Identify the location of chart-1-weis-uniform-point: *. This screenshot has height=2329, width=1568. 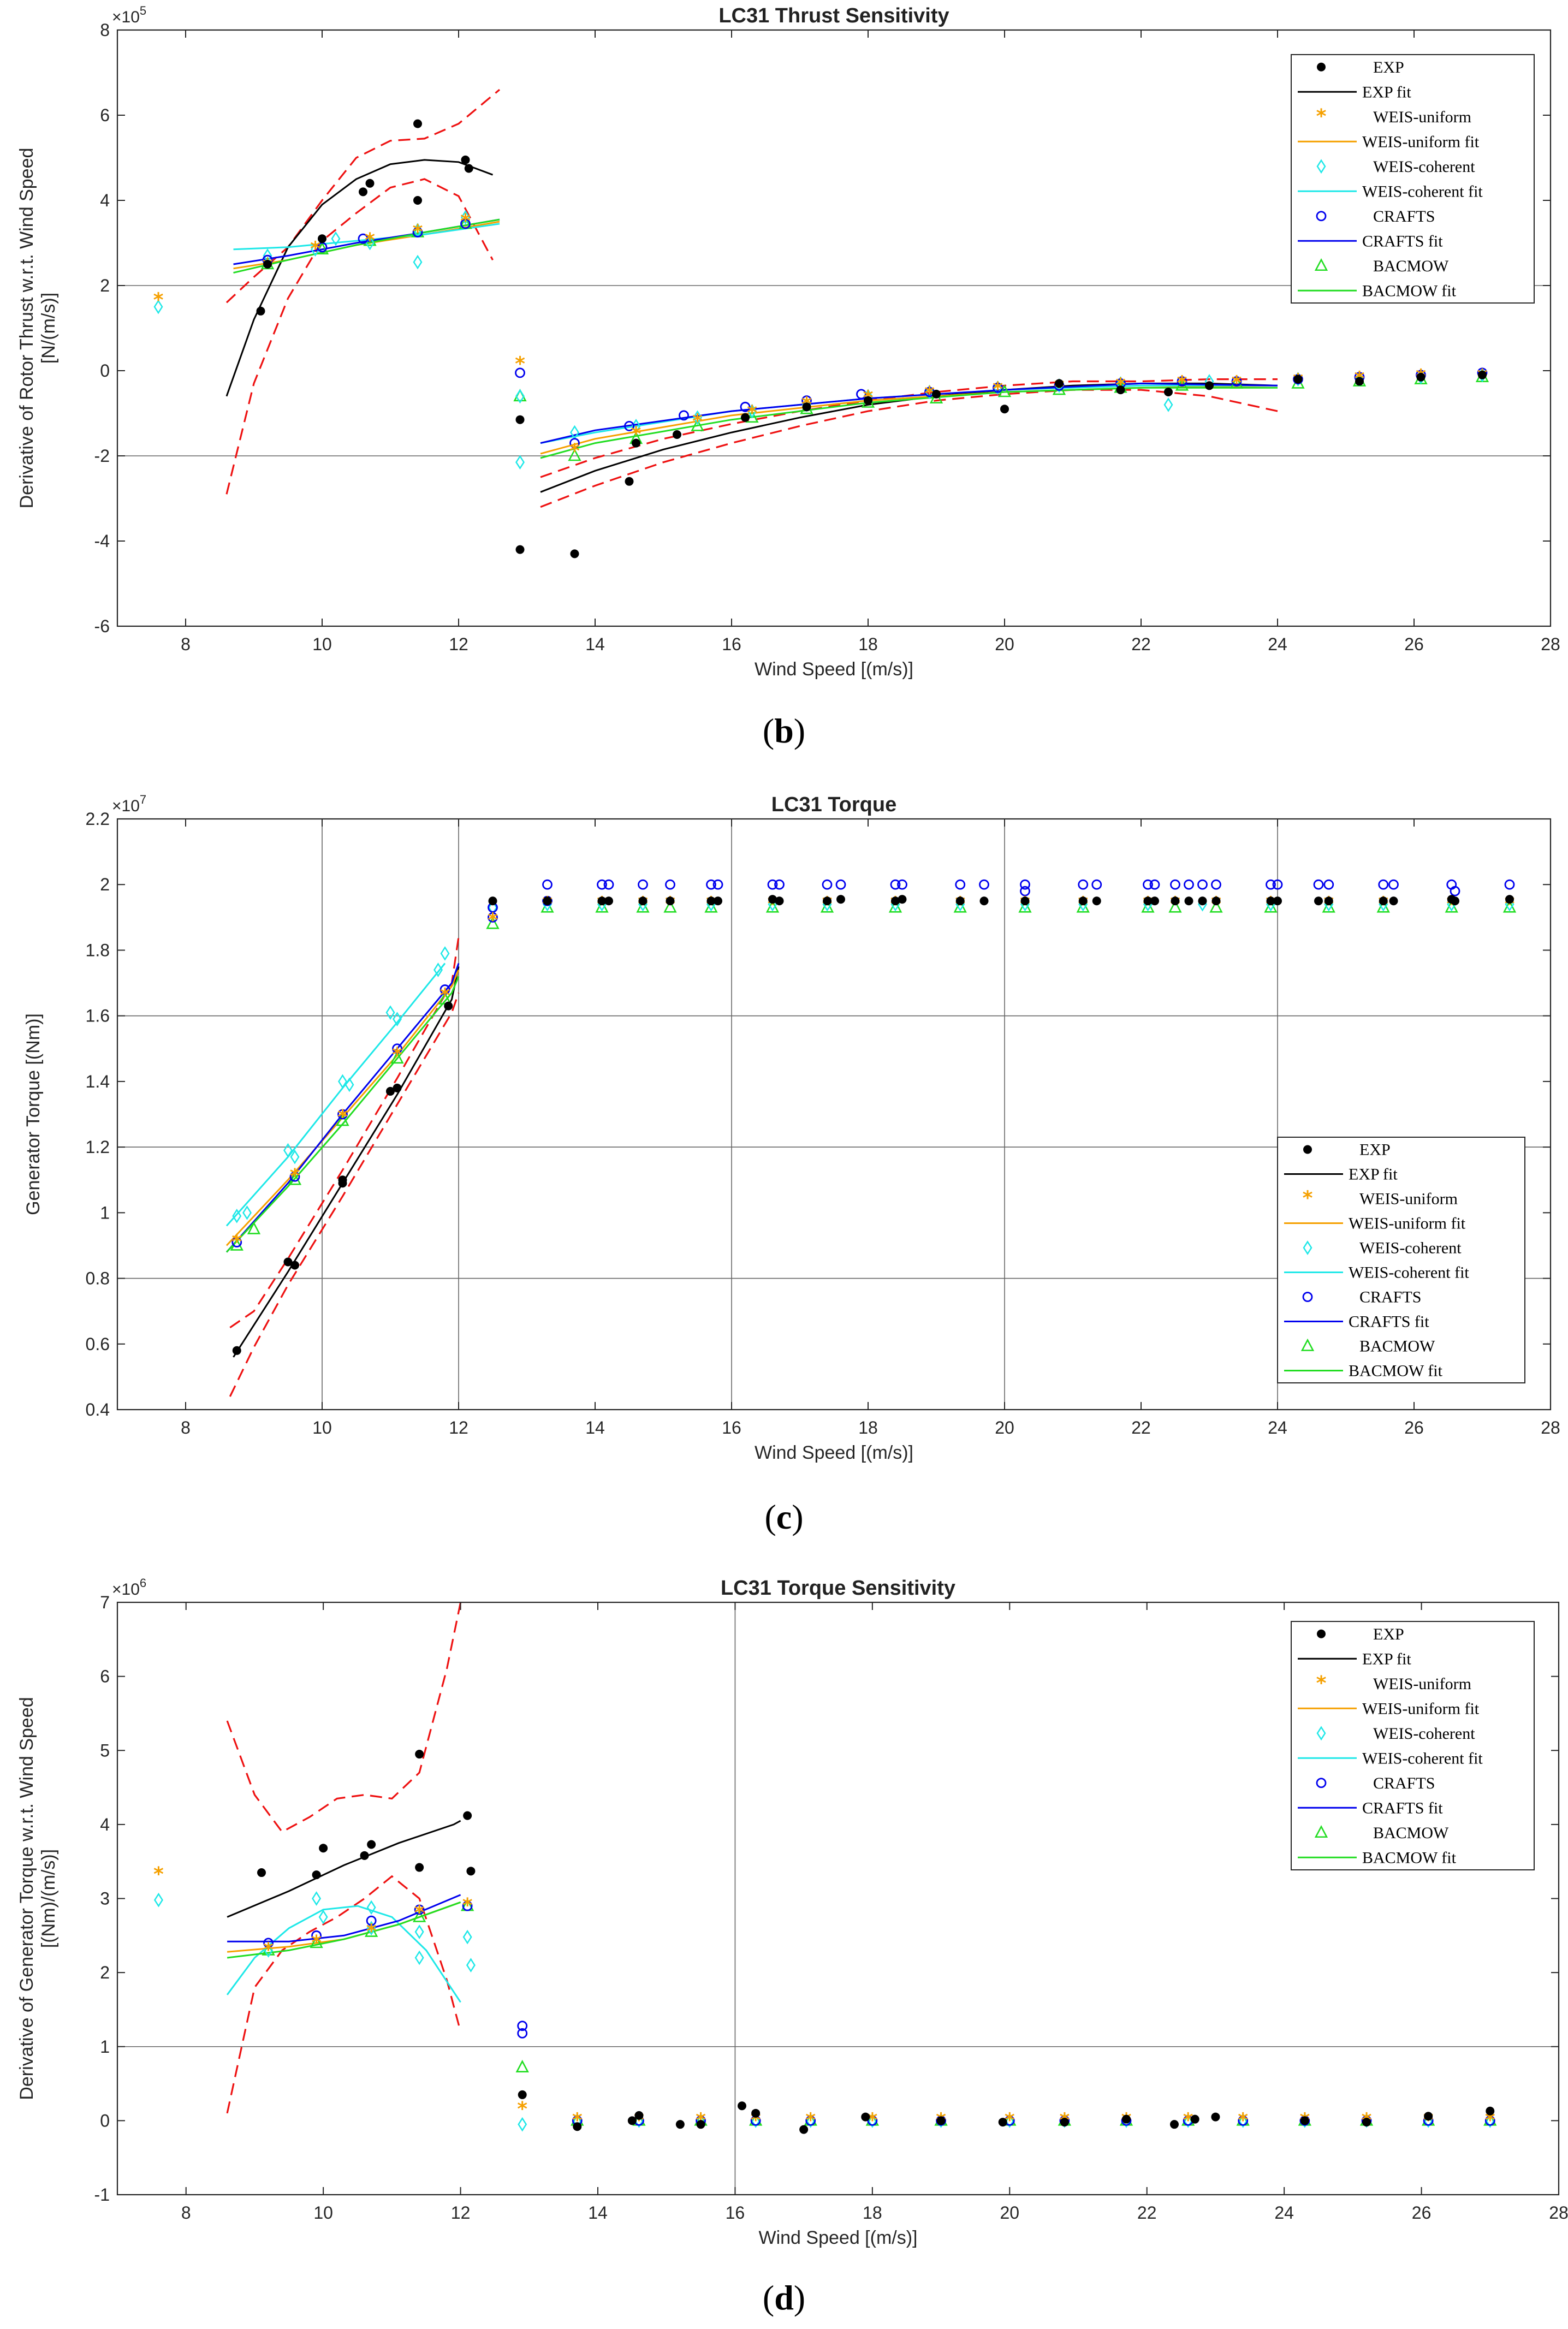
(236, 1242).